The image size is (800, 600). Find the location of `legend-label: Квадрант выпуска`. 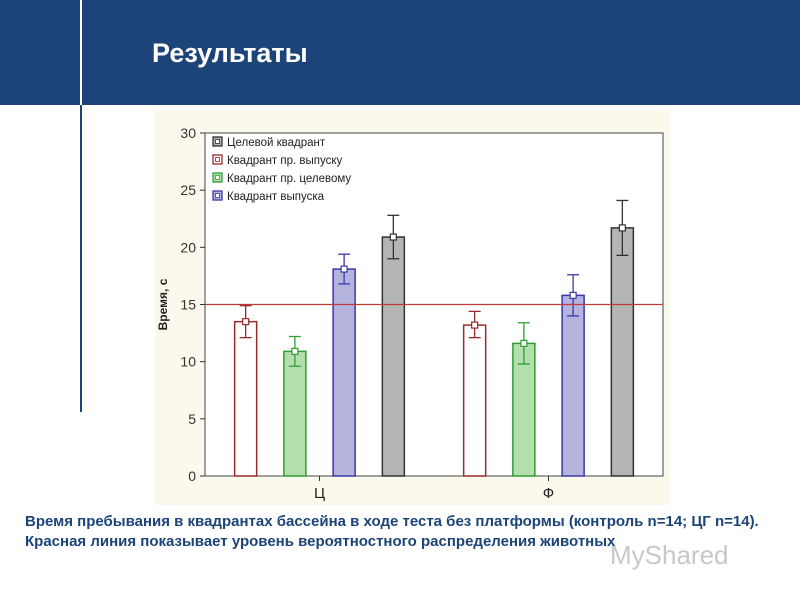

legend-label: Квадрант выпуска is located at coordinates (276, 197).